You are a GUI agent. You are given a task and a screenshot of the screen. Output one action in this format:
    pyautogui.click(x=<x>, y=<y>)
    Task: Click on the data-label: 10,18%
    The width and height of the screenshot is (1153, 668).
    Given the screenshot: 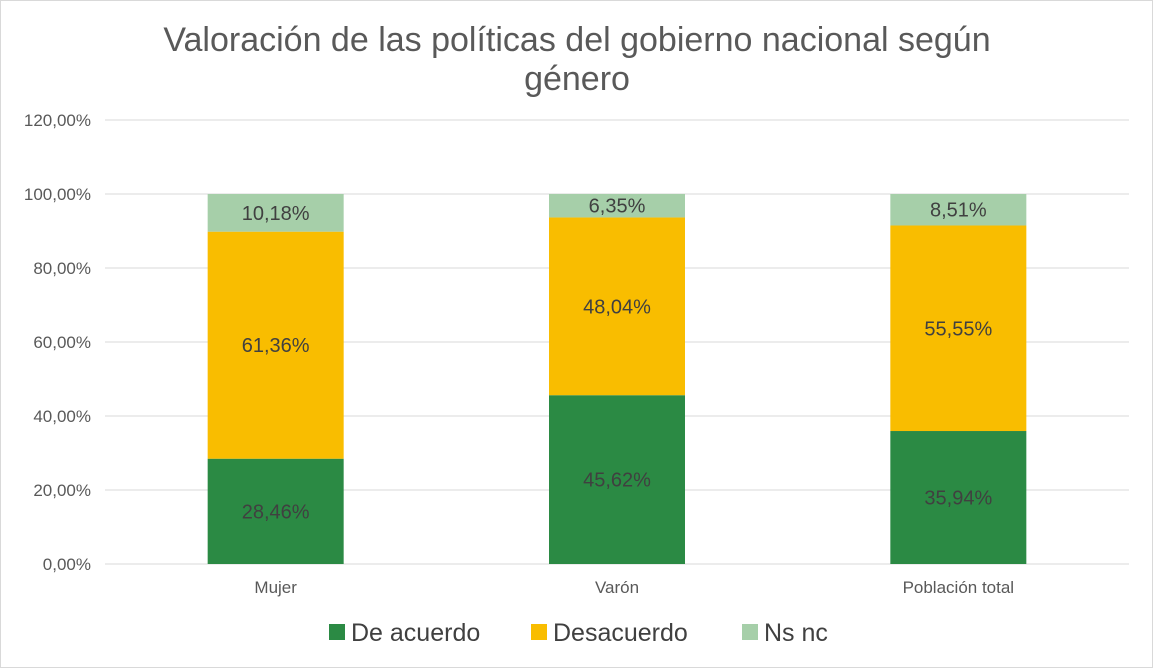 What is the action you would take?
    pyautogui.click(x=276, y=214)
    